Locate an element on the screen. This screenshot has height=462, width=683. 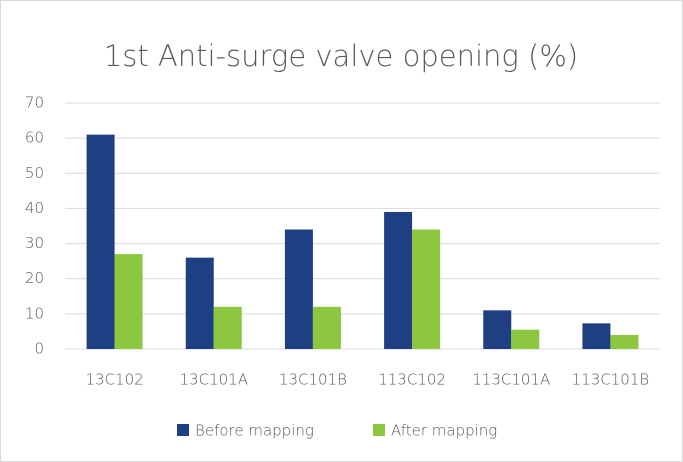
y-tick-label: 60 is located at coordinates (34, 138).